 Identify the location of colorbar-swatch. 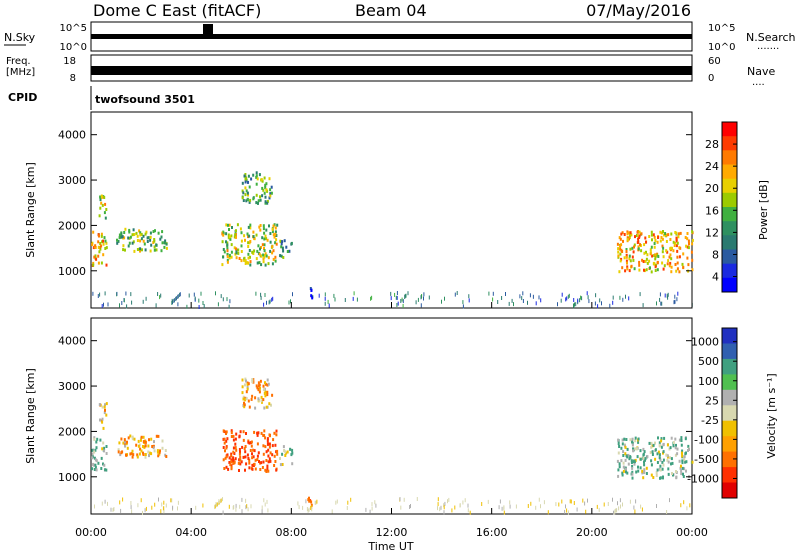
(729, 271).